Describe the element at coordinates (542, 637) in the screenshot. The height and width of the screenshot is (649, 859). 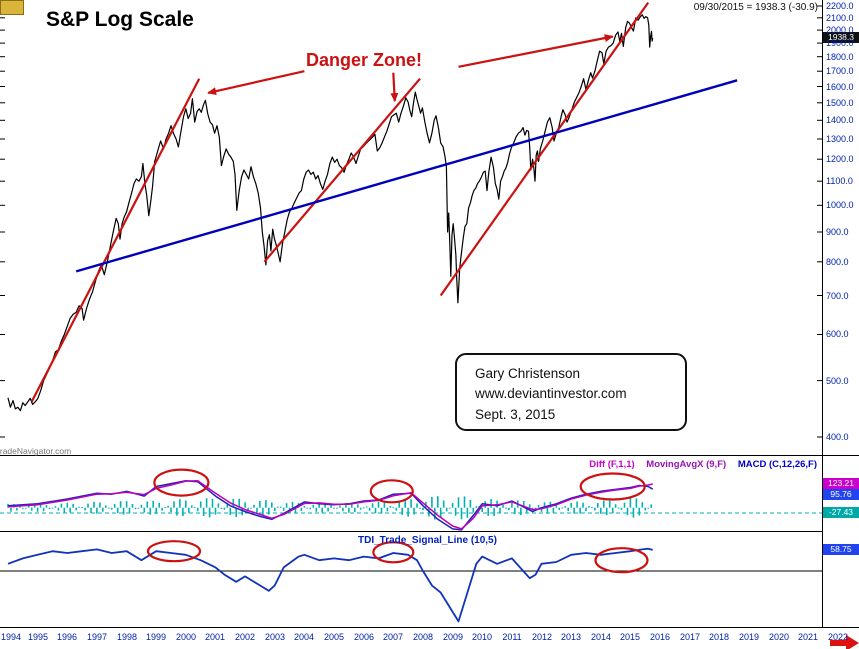
I see `year-axis-label: 2012` at that location.